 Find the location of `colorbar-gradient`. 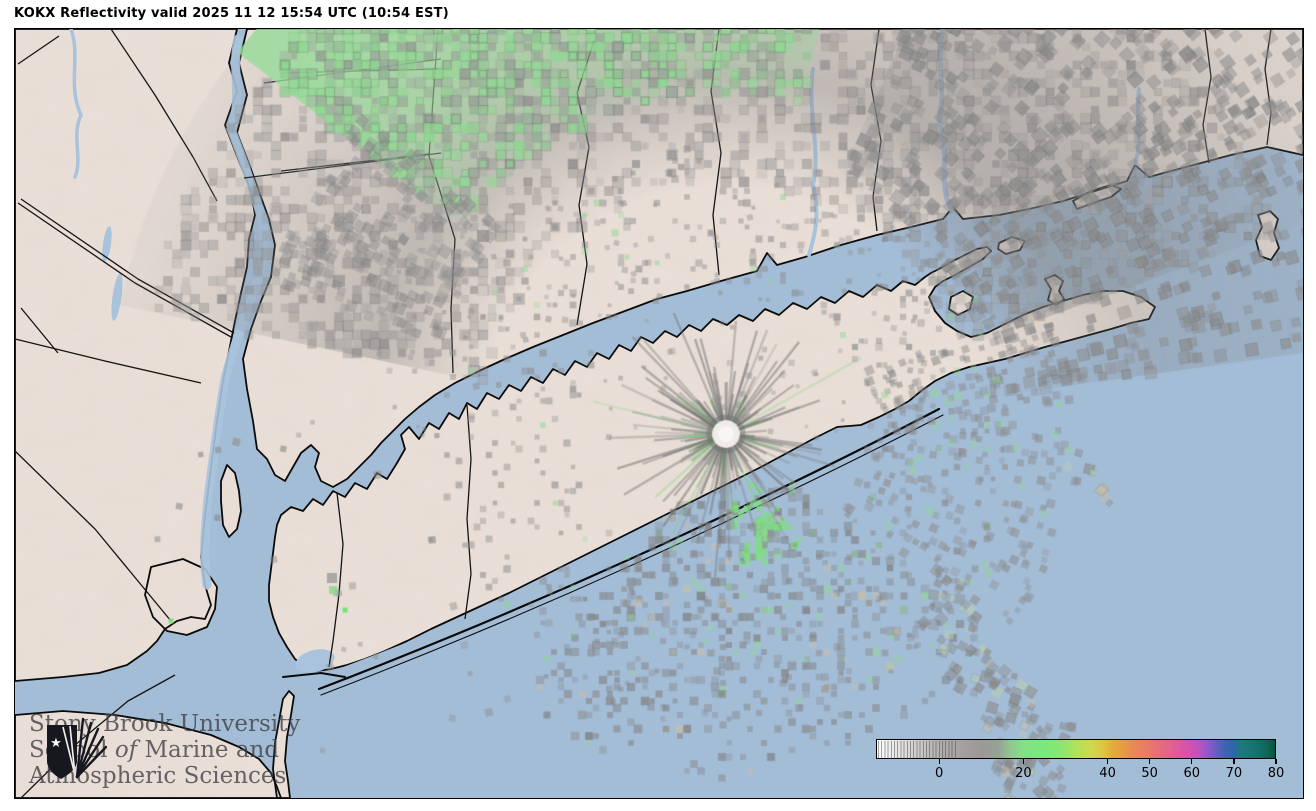

colorbar-gradient is located at coordinates (1076, 749).